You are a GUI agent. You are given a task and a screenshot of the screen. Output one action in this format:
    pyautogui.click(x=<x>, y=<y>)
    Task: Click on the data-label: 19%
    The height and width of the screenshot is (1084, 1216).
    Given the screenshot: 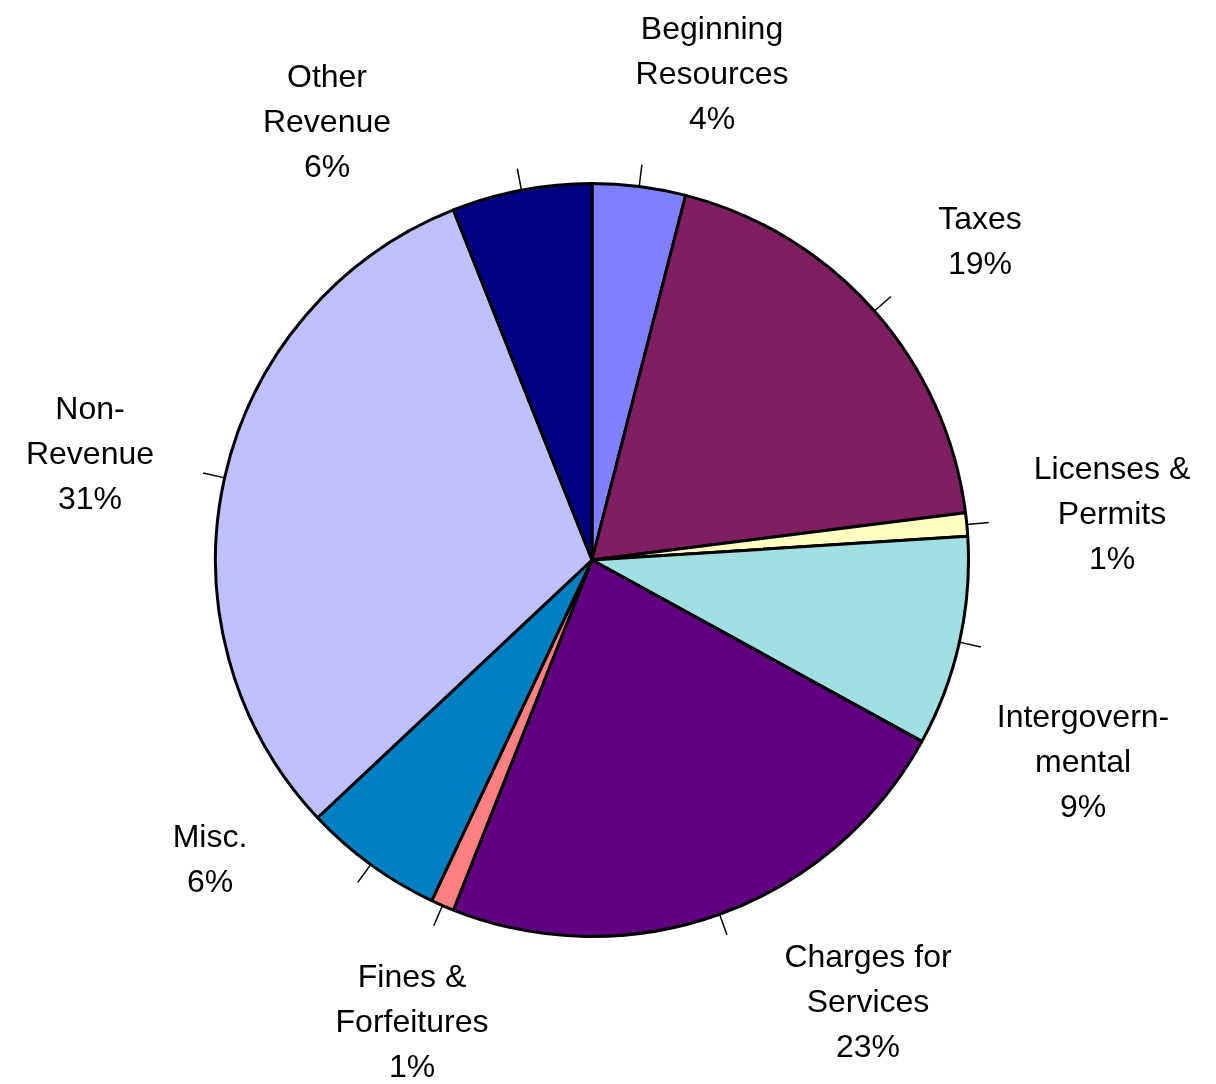 What is the action you would take?
    pyautogui.click(x=980, y=262)
    